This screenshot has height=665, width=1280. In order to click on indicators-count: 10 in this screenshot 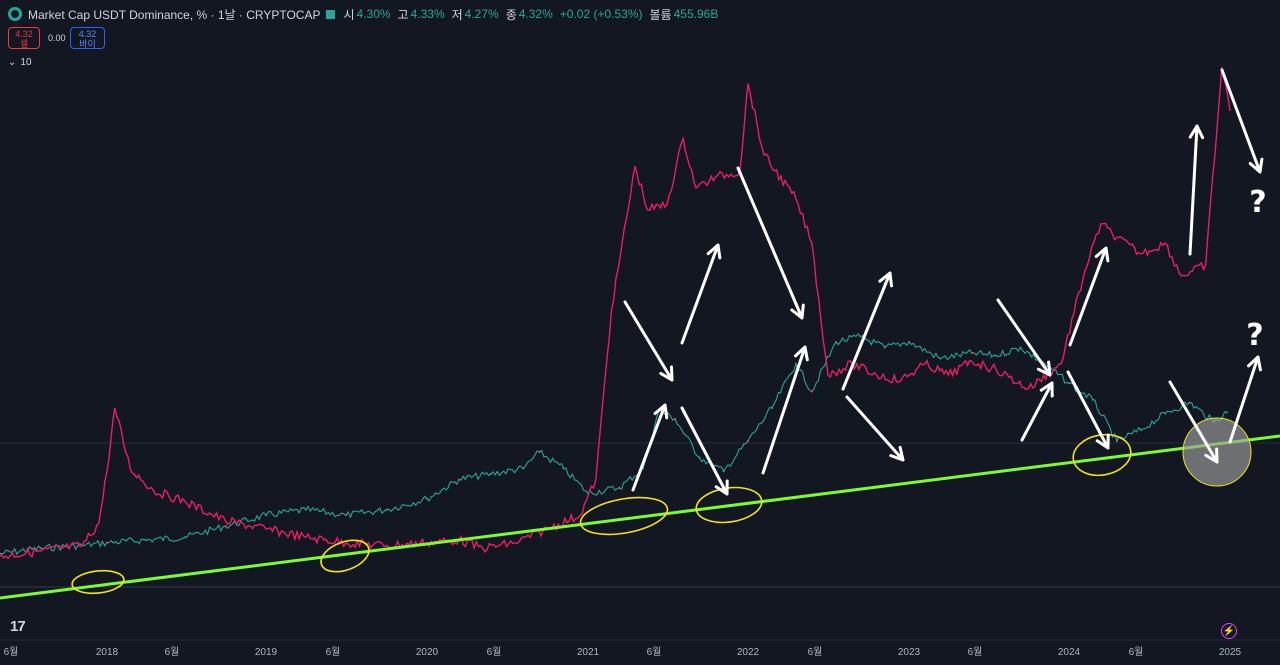, I will do `click(26, 62)`.